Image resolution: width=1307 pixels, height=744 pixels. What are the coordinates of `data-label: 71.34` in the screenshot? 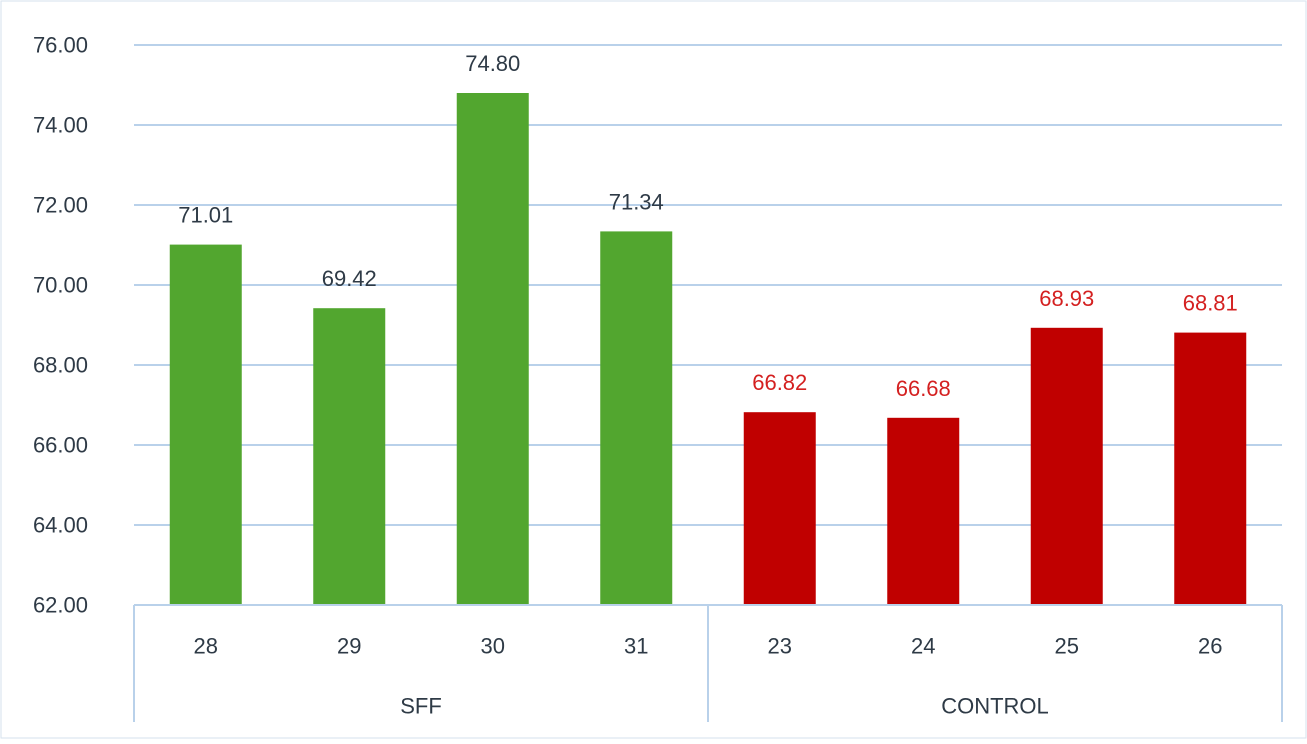 It's located at (636, 201).